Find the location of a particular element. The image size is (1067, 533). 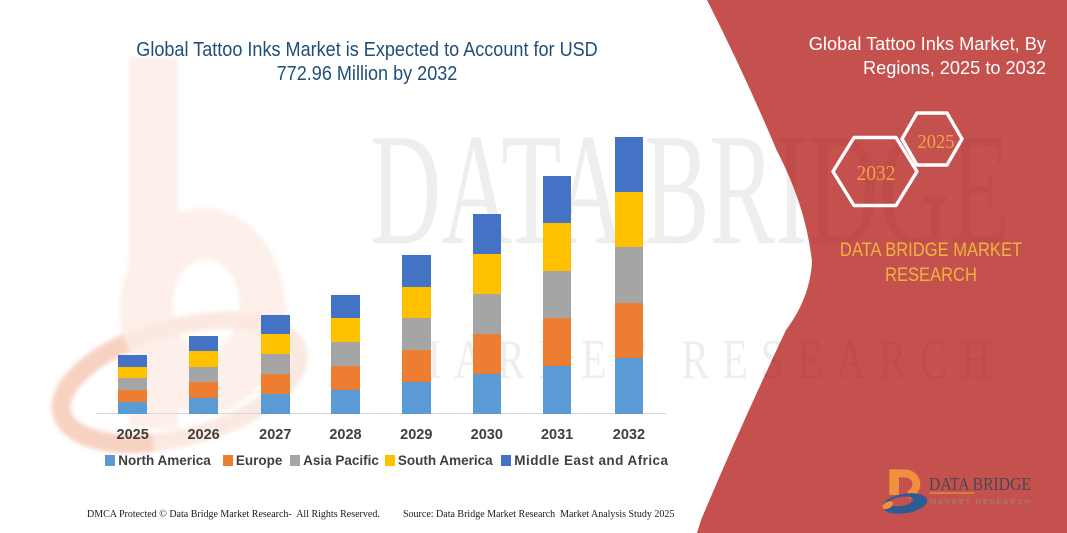

svg-text: DATA BRIDGE is located at coordinates (980, 484).